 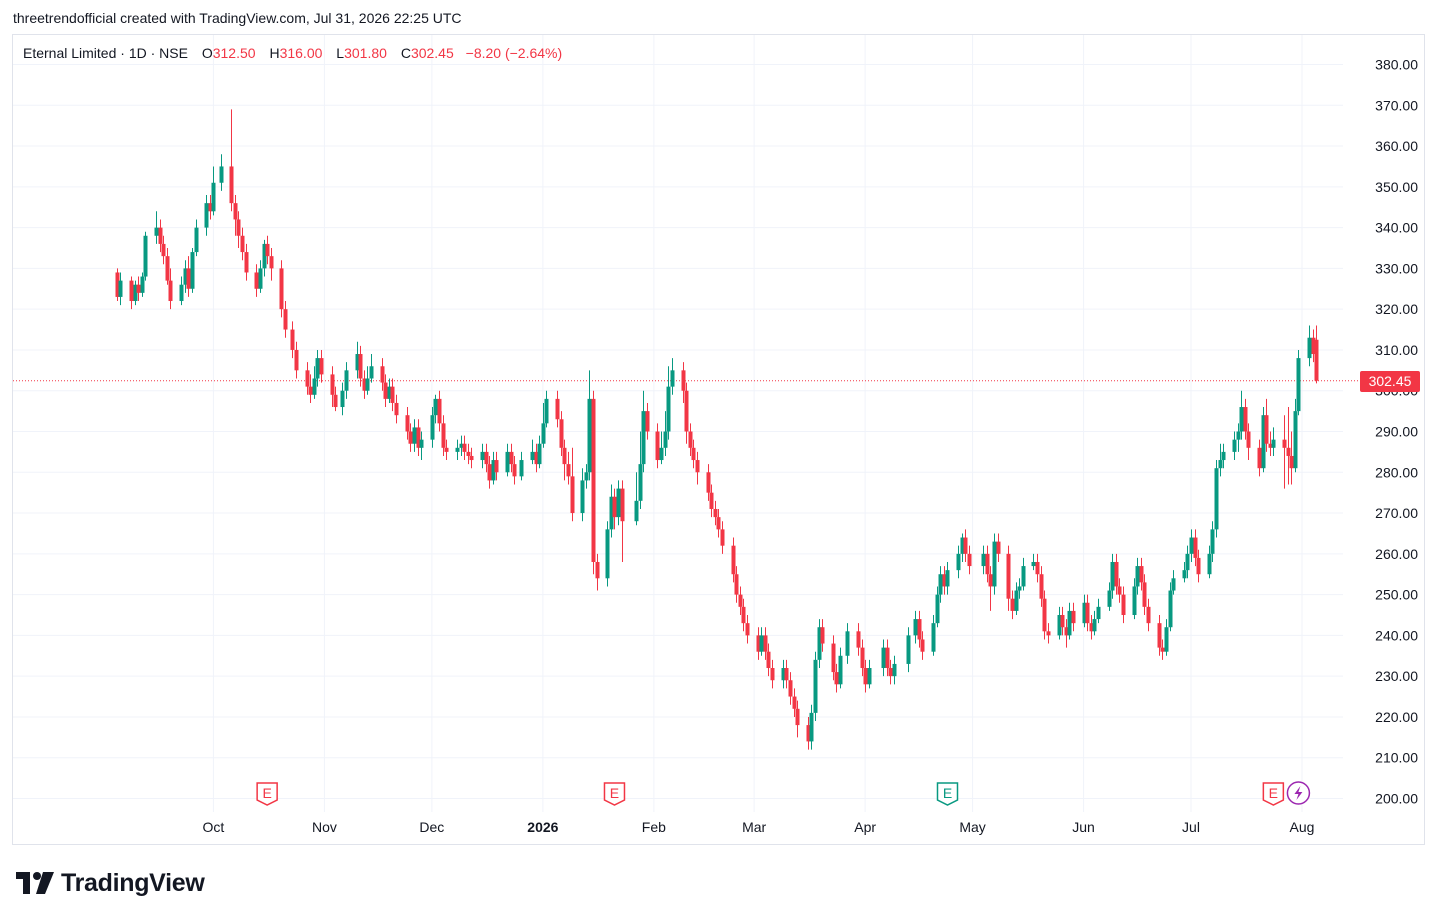 I want to click on price-tick-label: 210.00, so click(x=1396, y=758).